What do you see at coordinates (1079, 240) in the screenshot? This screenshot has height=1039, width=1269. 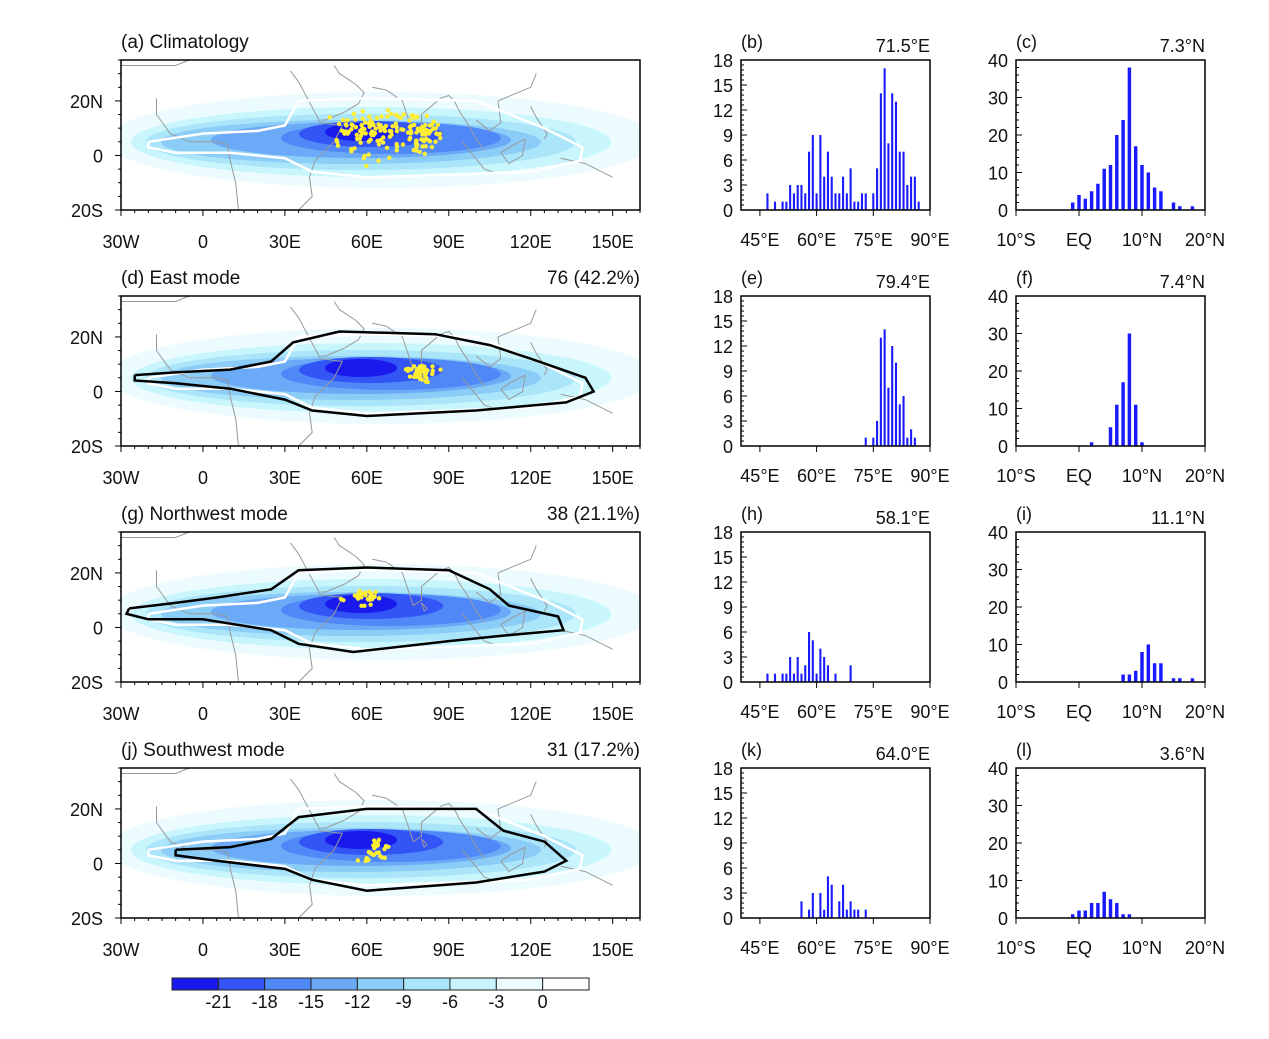 I see `x-tick-label: EQ` at bounding box center [1079, 240].